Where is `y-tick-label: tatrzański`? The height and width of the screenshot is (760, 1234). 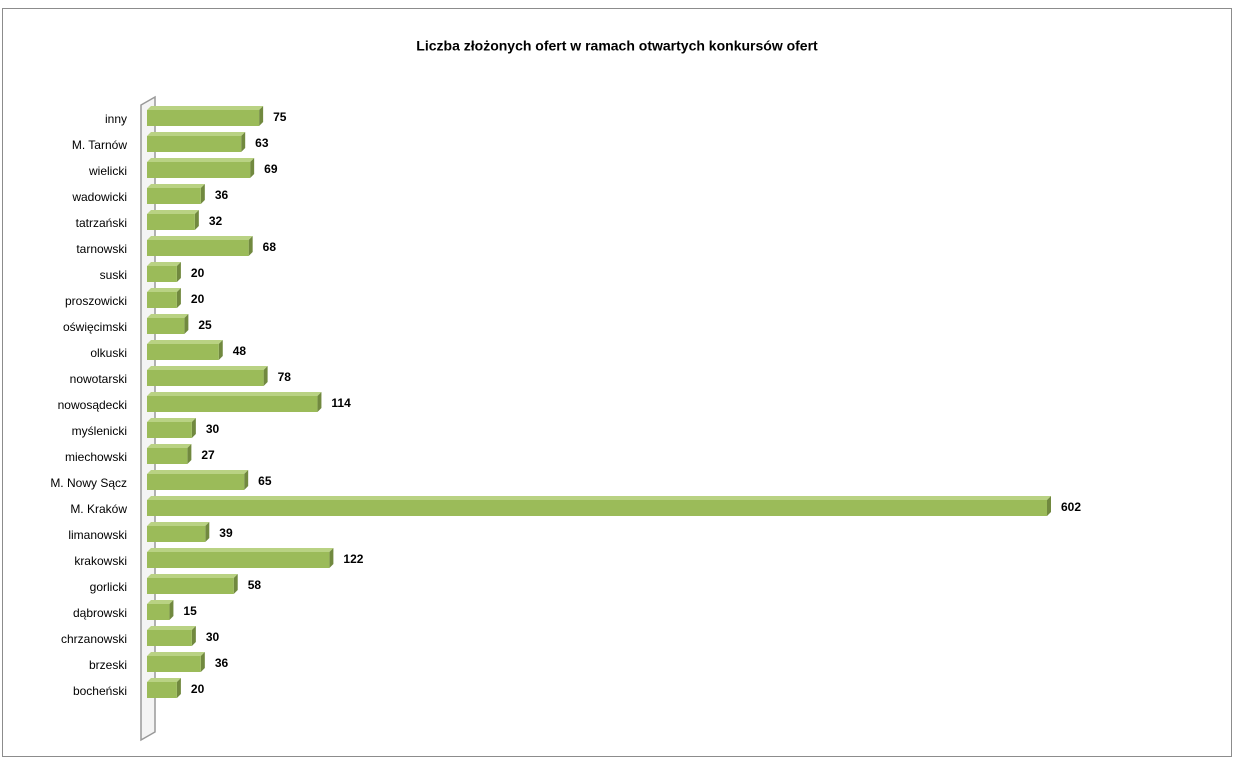
y-tick-label: tatrzański is located at coordinates (101, 223).